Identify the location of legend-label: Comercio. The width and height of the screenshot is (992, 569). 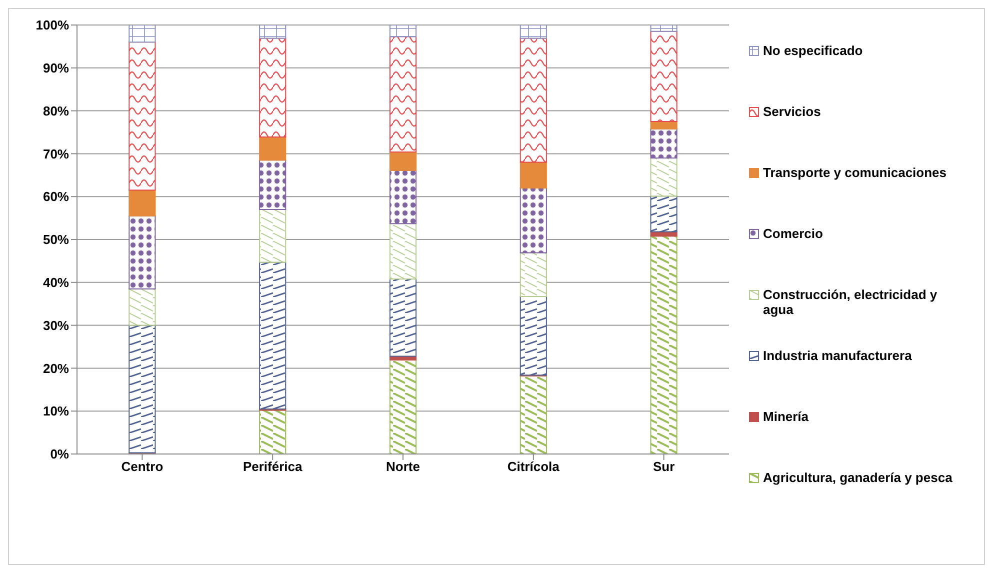
(793, 233).